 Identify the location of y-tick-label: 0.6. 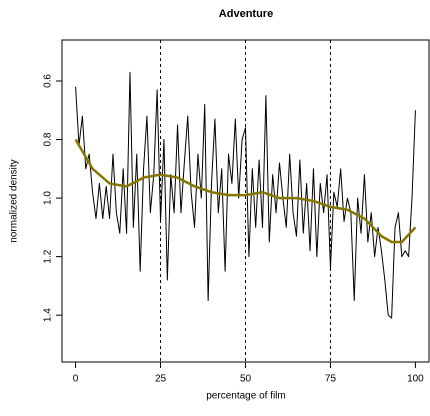
(48, 81).